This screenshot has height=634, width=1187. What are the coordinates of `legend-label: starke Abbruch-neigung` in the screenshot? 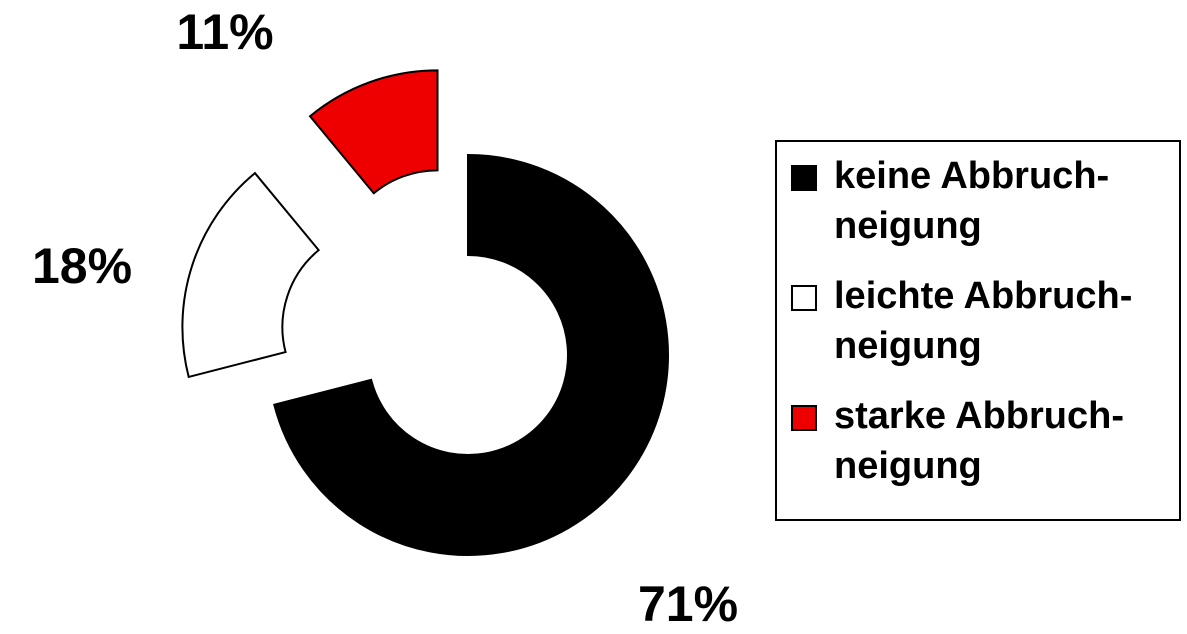 It's located at (979, 441).